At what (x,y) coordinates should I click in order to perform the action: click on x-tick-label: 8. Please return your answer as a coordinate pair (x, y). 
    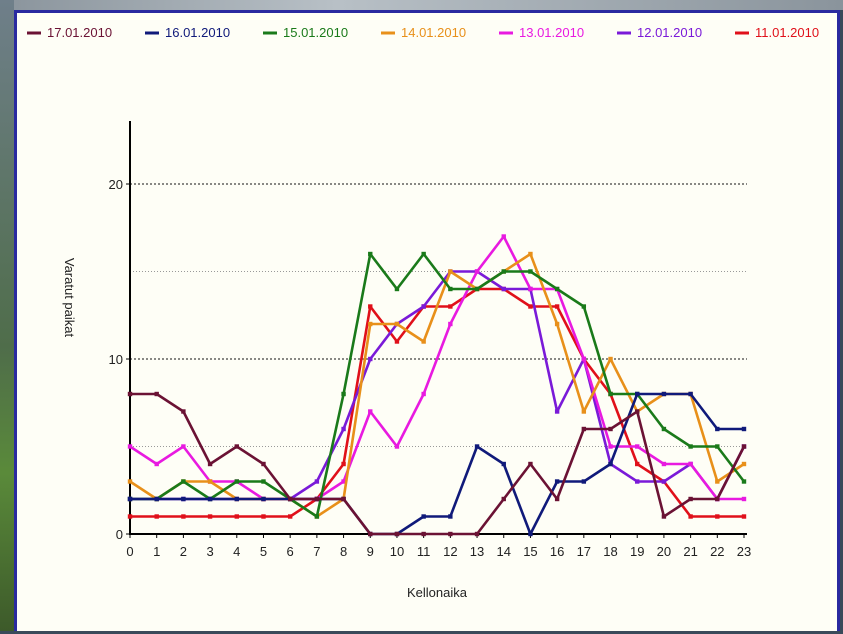
    Looking at the image, I should click on (343, 551).